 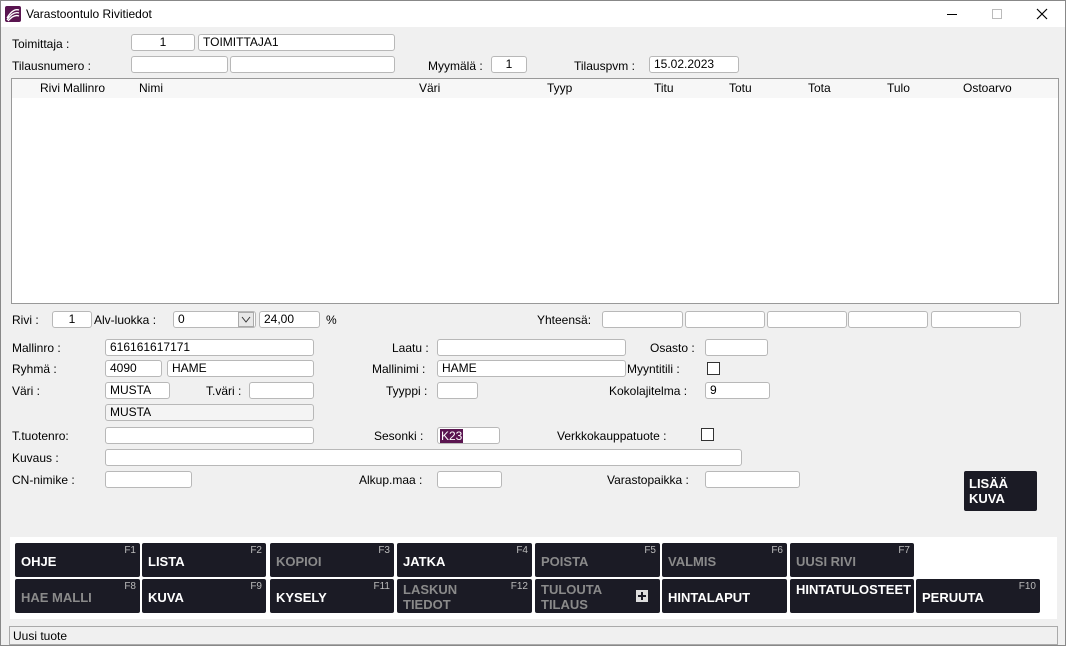 What do you see at coordinates (151, 88) in the screenshot?
I see `column-header: Nimi` at bounding box center [151, 88].